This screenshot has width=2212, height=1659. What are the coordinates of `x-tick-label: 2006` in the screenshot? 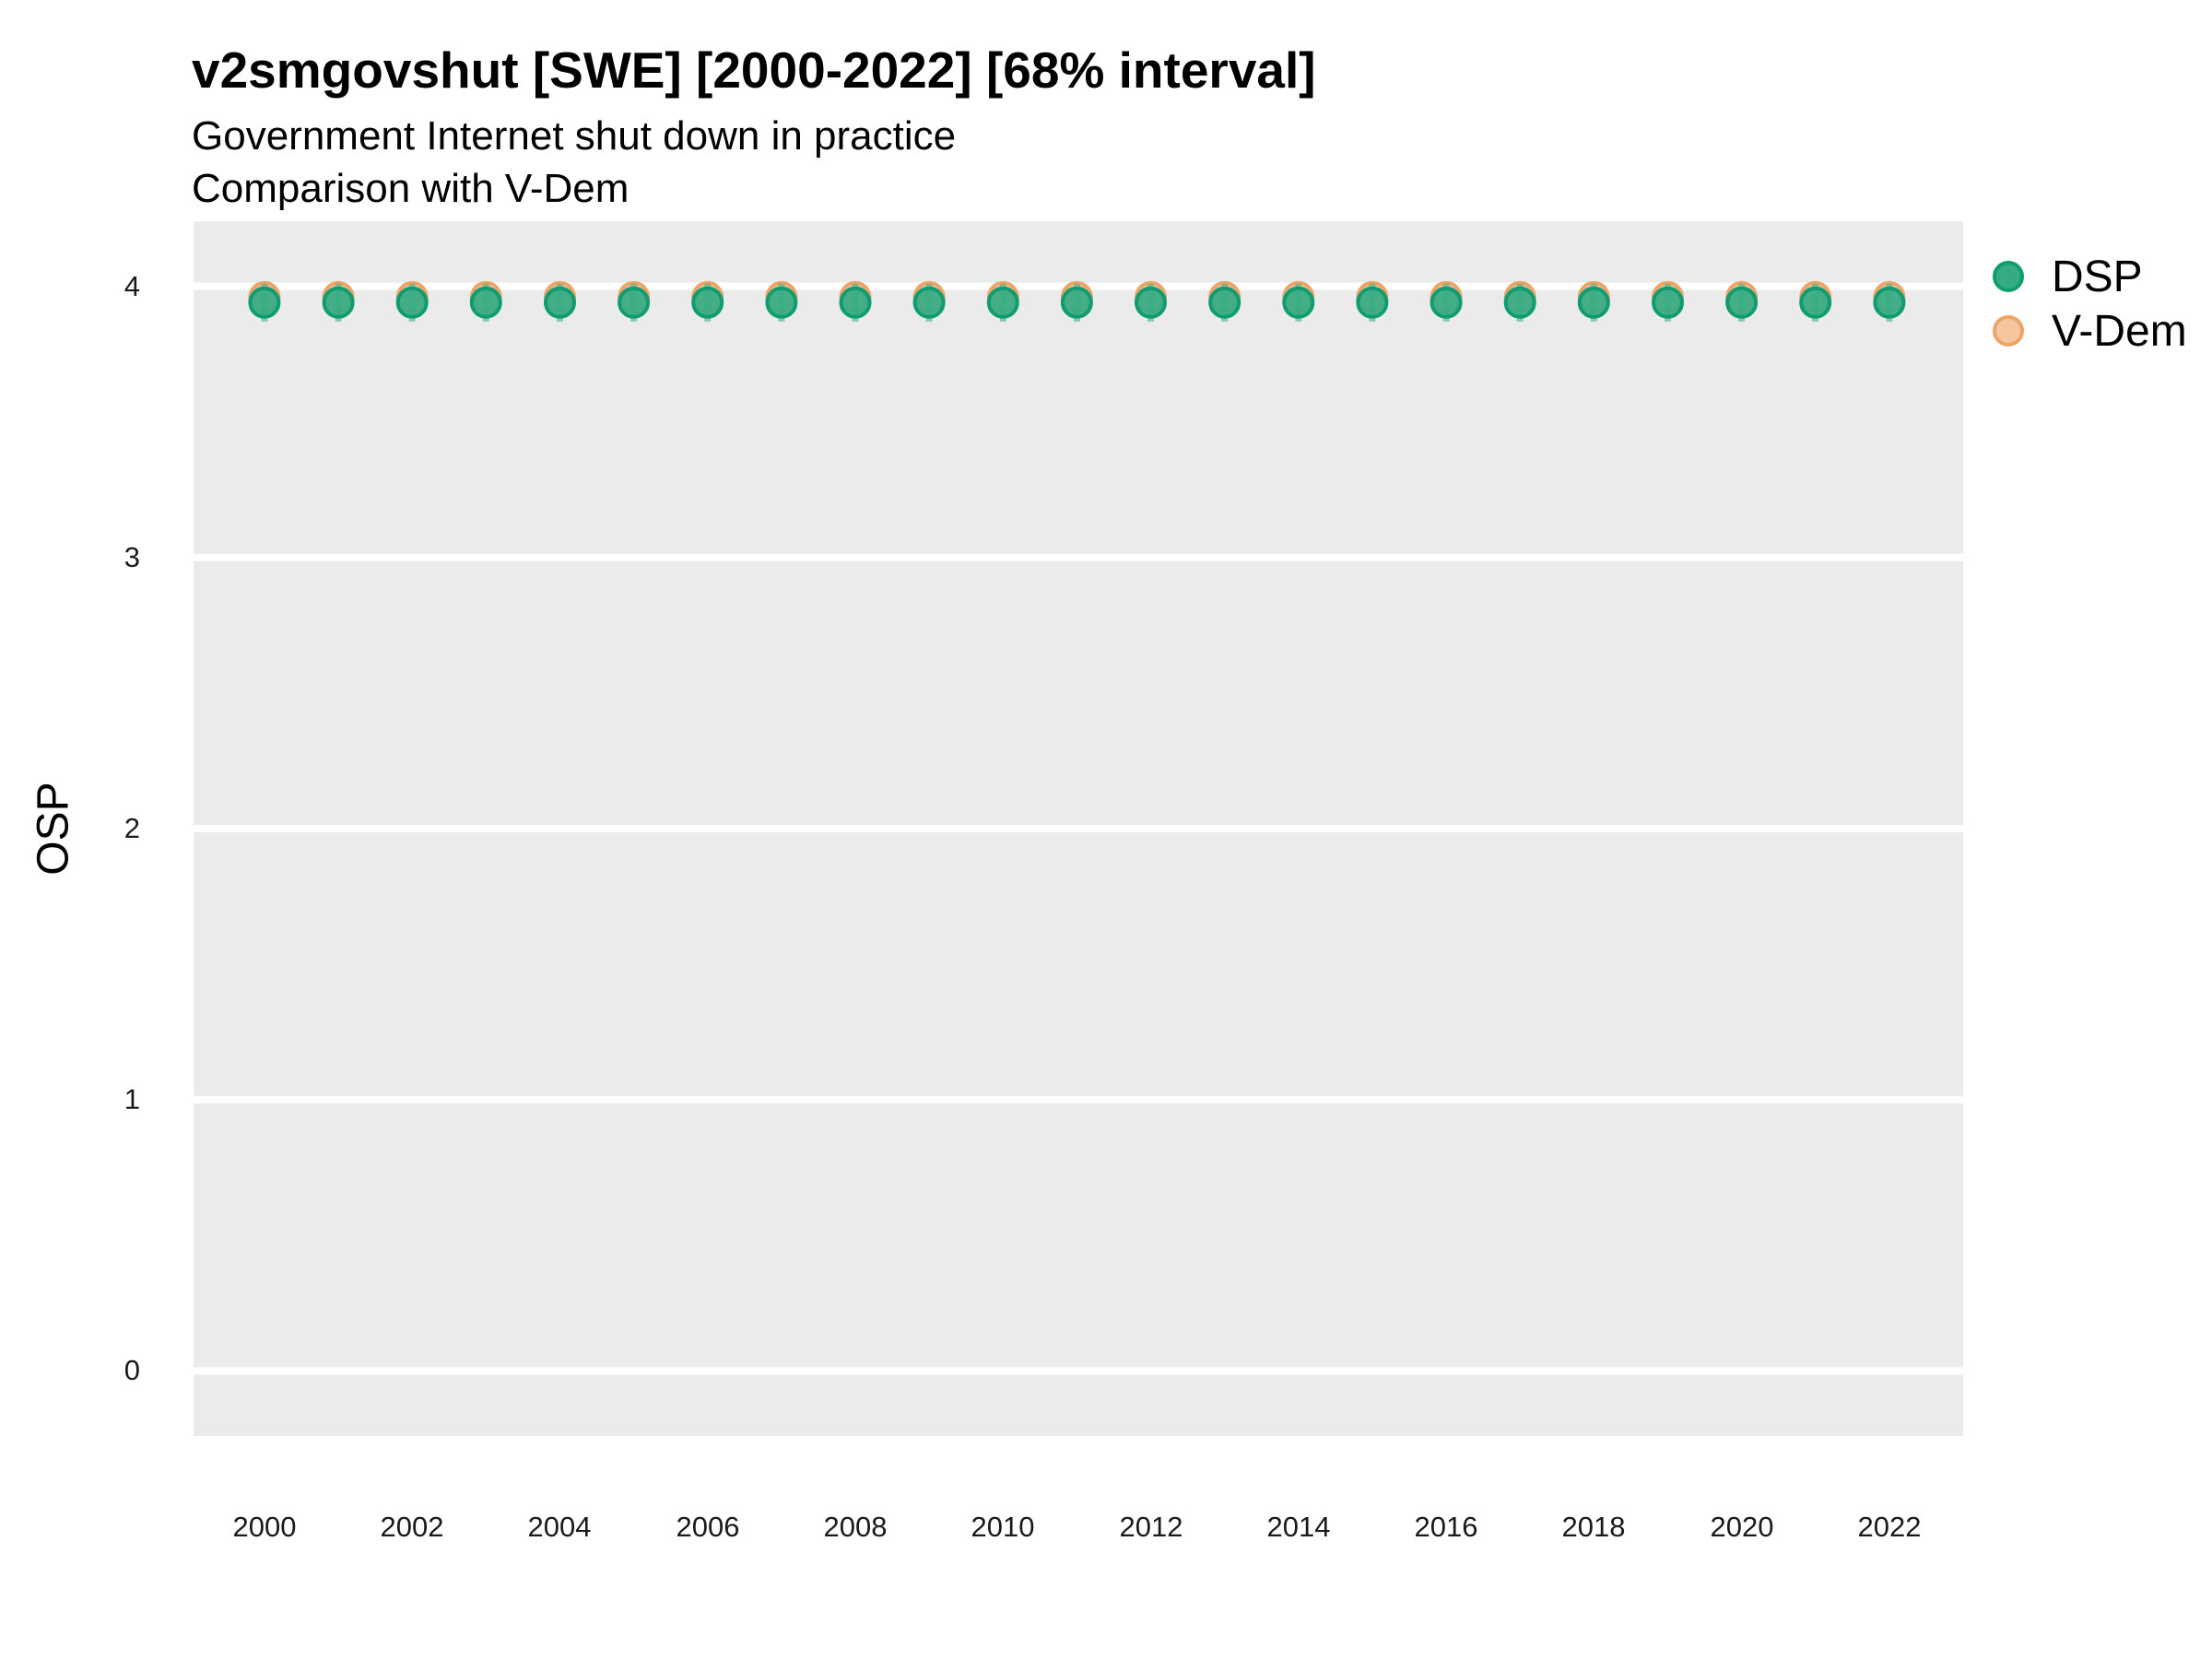 It's located at (708, 1527).